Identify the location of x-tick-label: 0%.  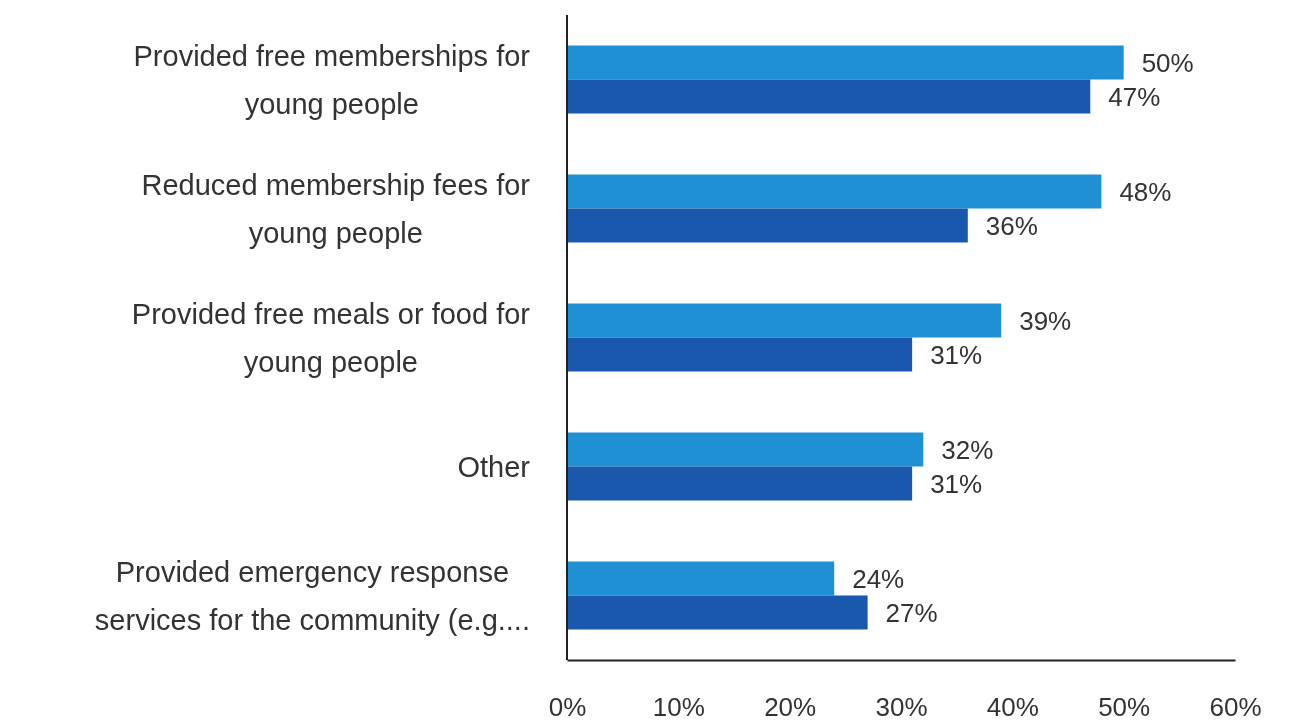
(567, 707).